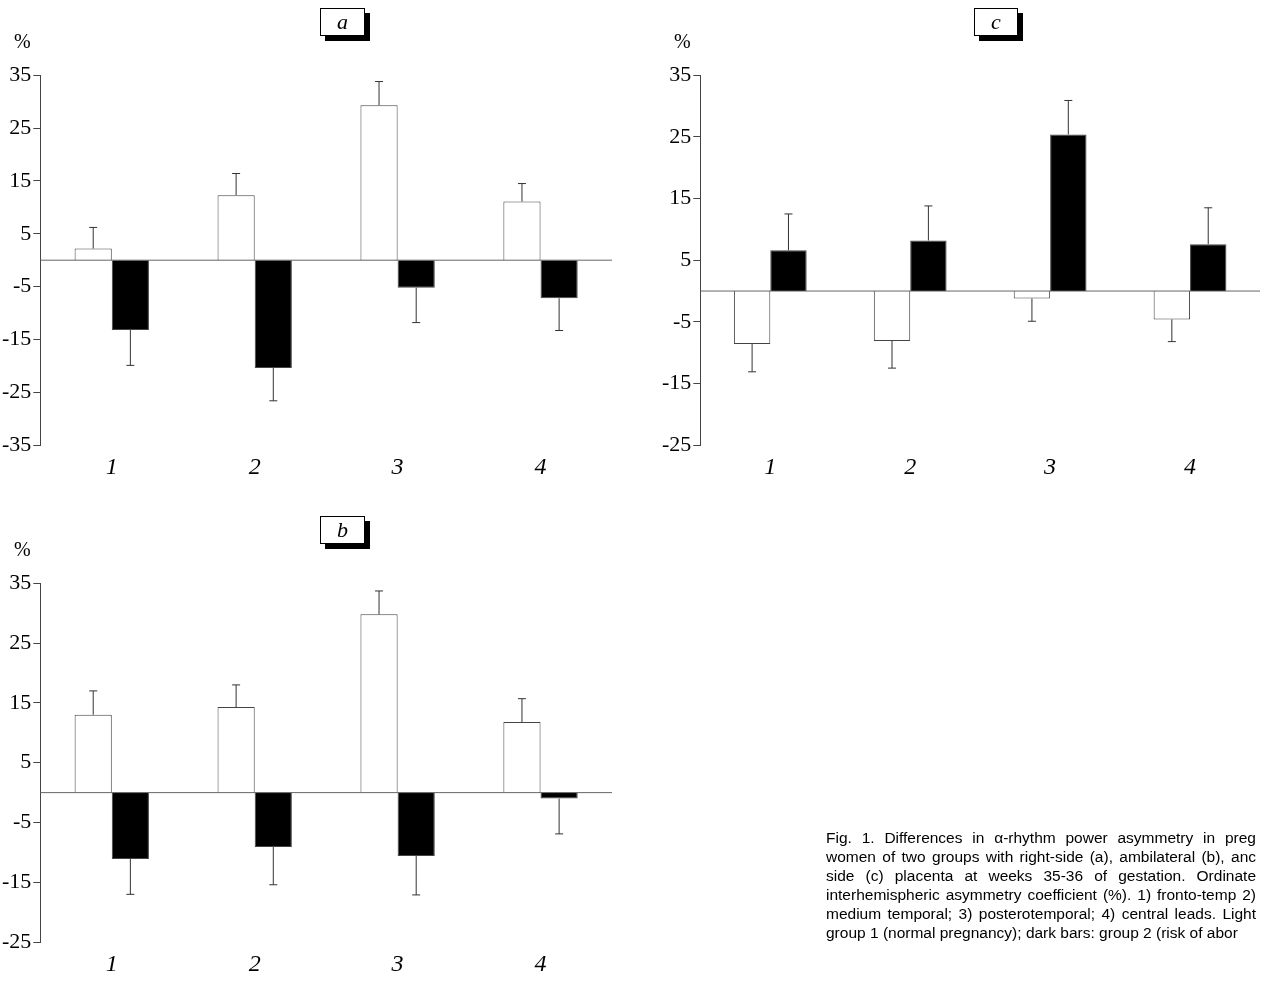  I want to click on y-tick-label: -35, so click(17, 443).